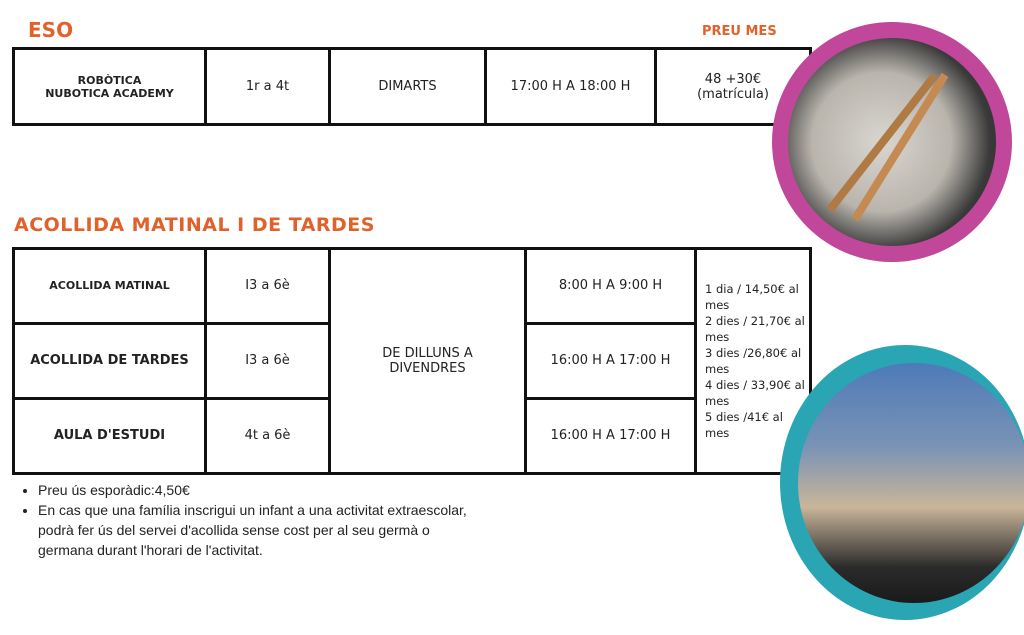 This screenshot has height=635, width=1024. Describe the element at coordinates (744, 425) in the screenshot. I see `price-item: 5 dies /41€ al mes` at that location.